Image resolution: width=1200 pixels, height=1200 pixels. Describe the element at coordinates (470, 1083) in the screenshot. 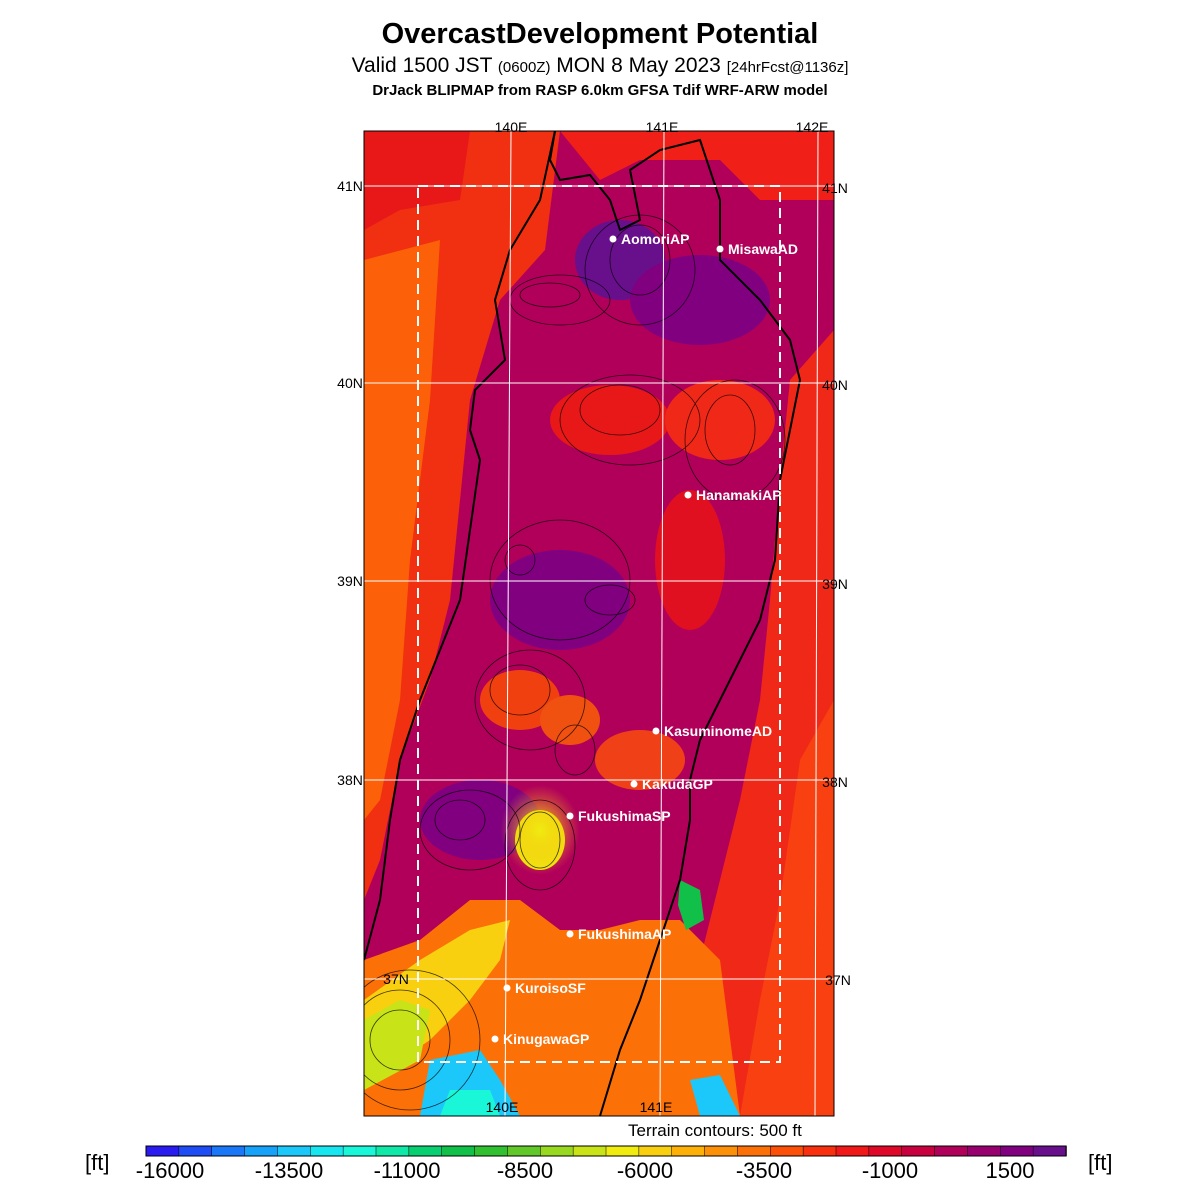

I see `field-cyan-patch` at that location.